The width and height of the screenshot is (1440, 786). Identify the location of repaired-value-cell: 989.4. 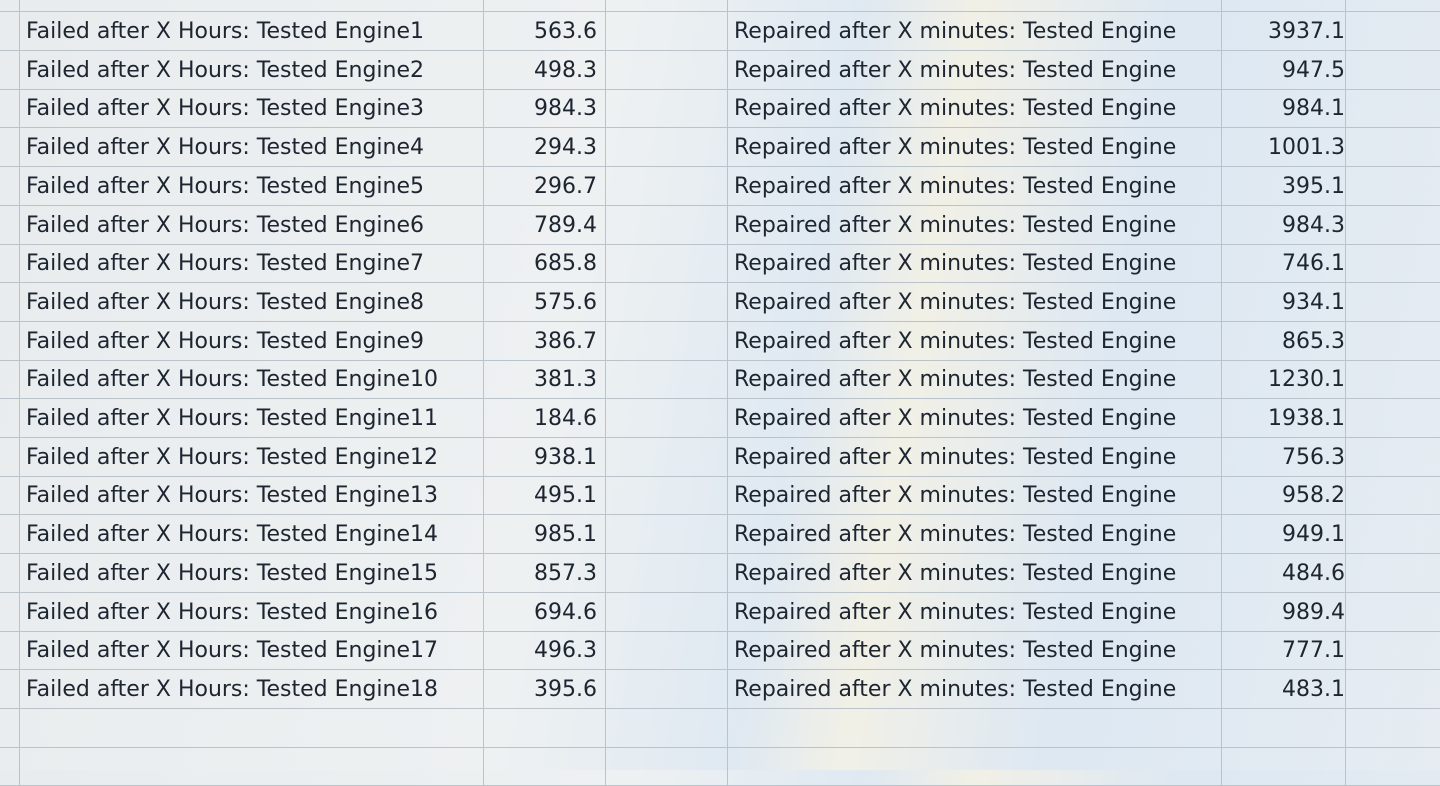
(1284, 612).